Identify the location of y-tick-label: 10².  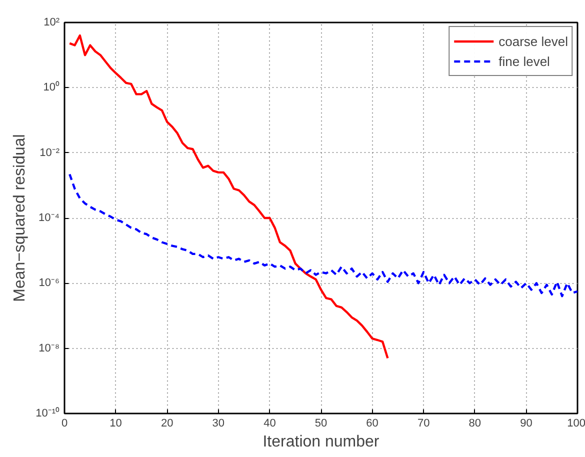
(52, 22).